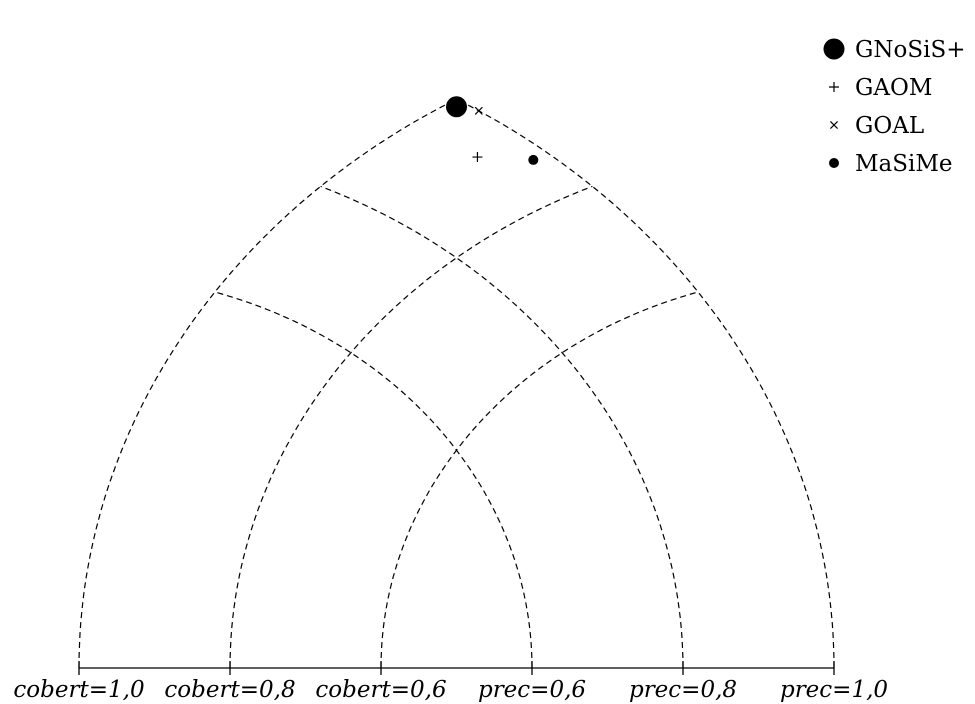 The width and height of the screenshot is (975, 704). Describe the element at coordinates (834, 125) in the screenshot. I see `legend-marker-goal` at that location.